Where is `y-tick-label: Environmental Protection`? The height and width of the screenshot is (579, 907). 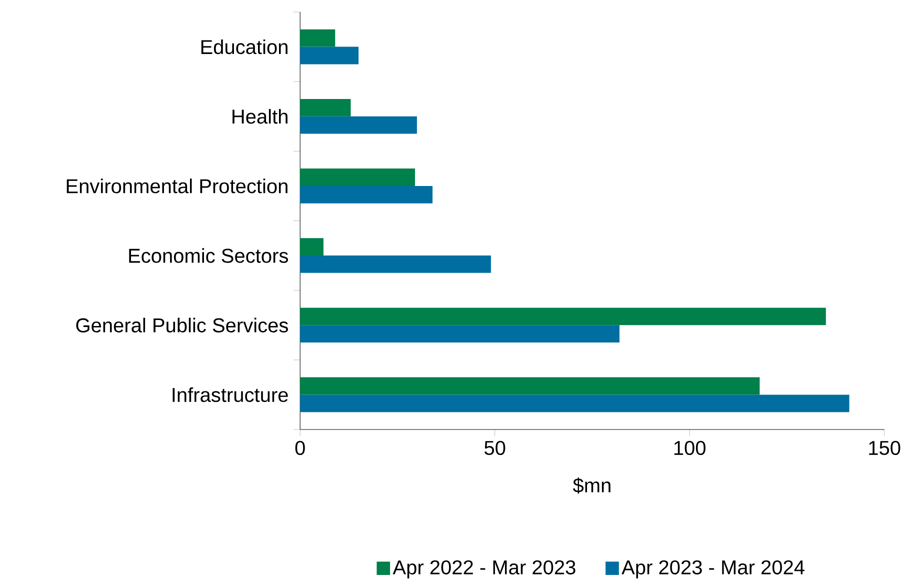 y-tick-label: Environmental Protection is located at coordinates (177, 186).